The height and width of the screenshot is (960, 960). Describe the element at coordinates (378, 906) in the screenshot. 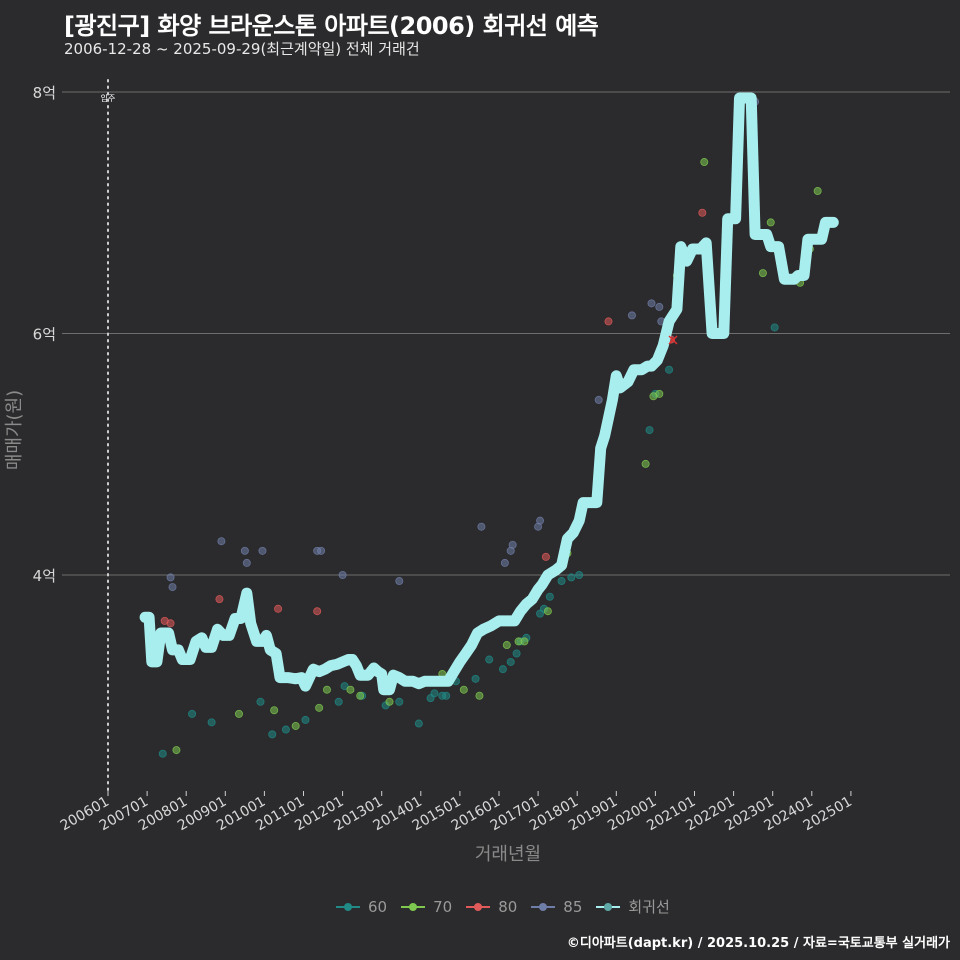

I see `legend-label: 60` at that location.